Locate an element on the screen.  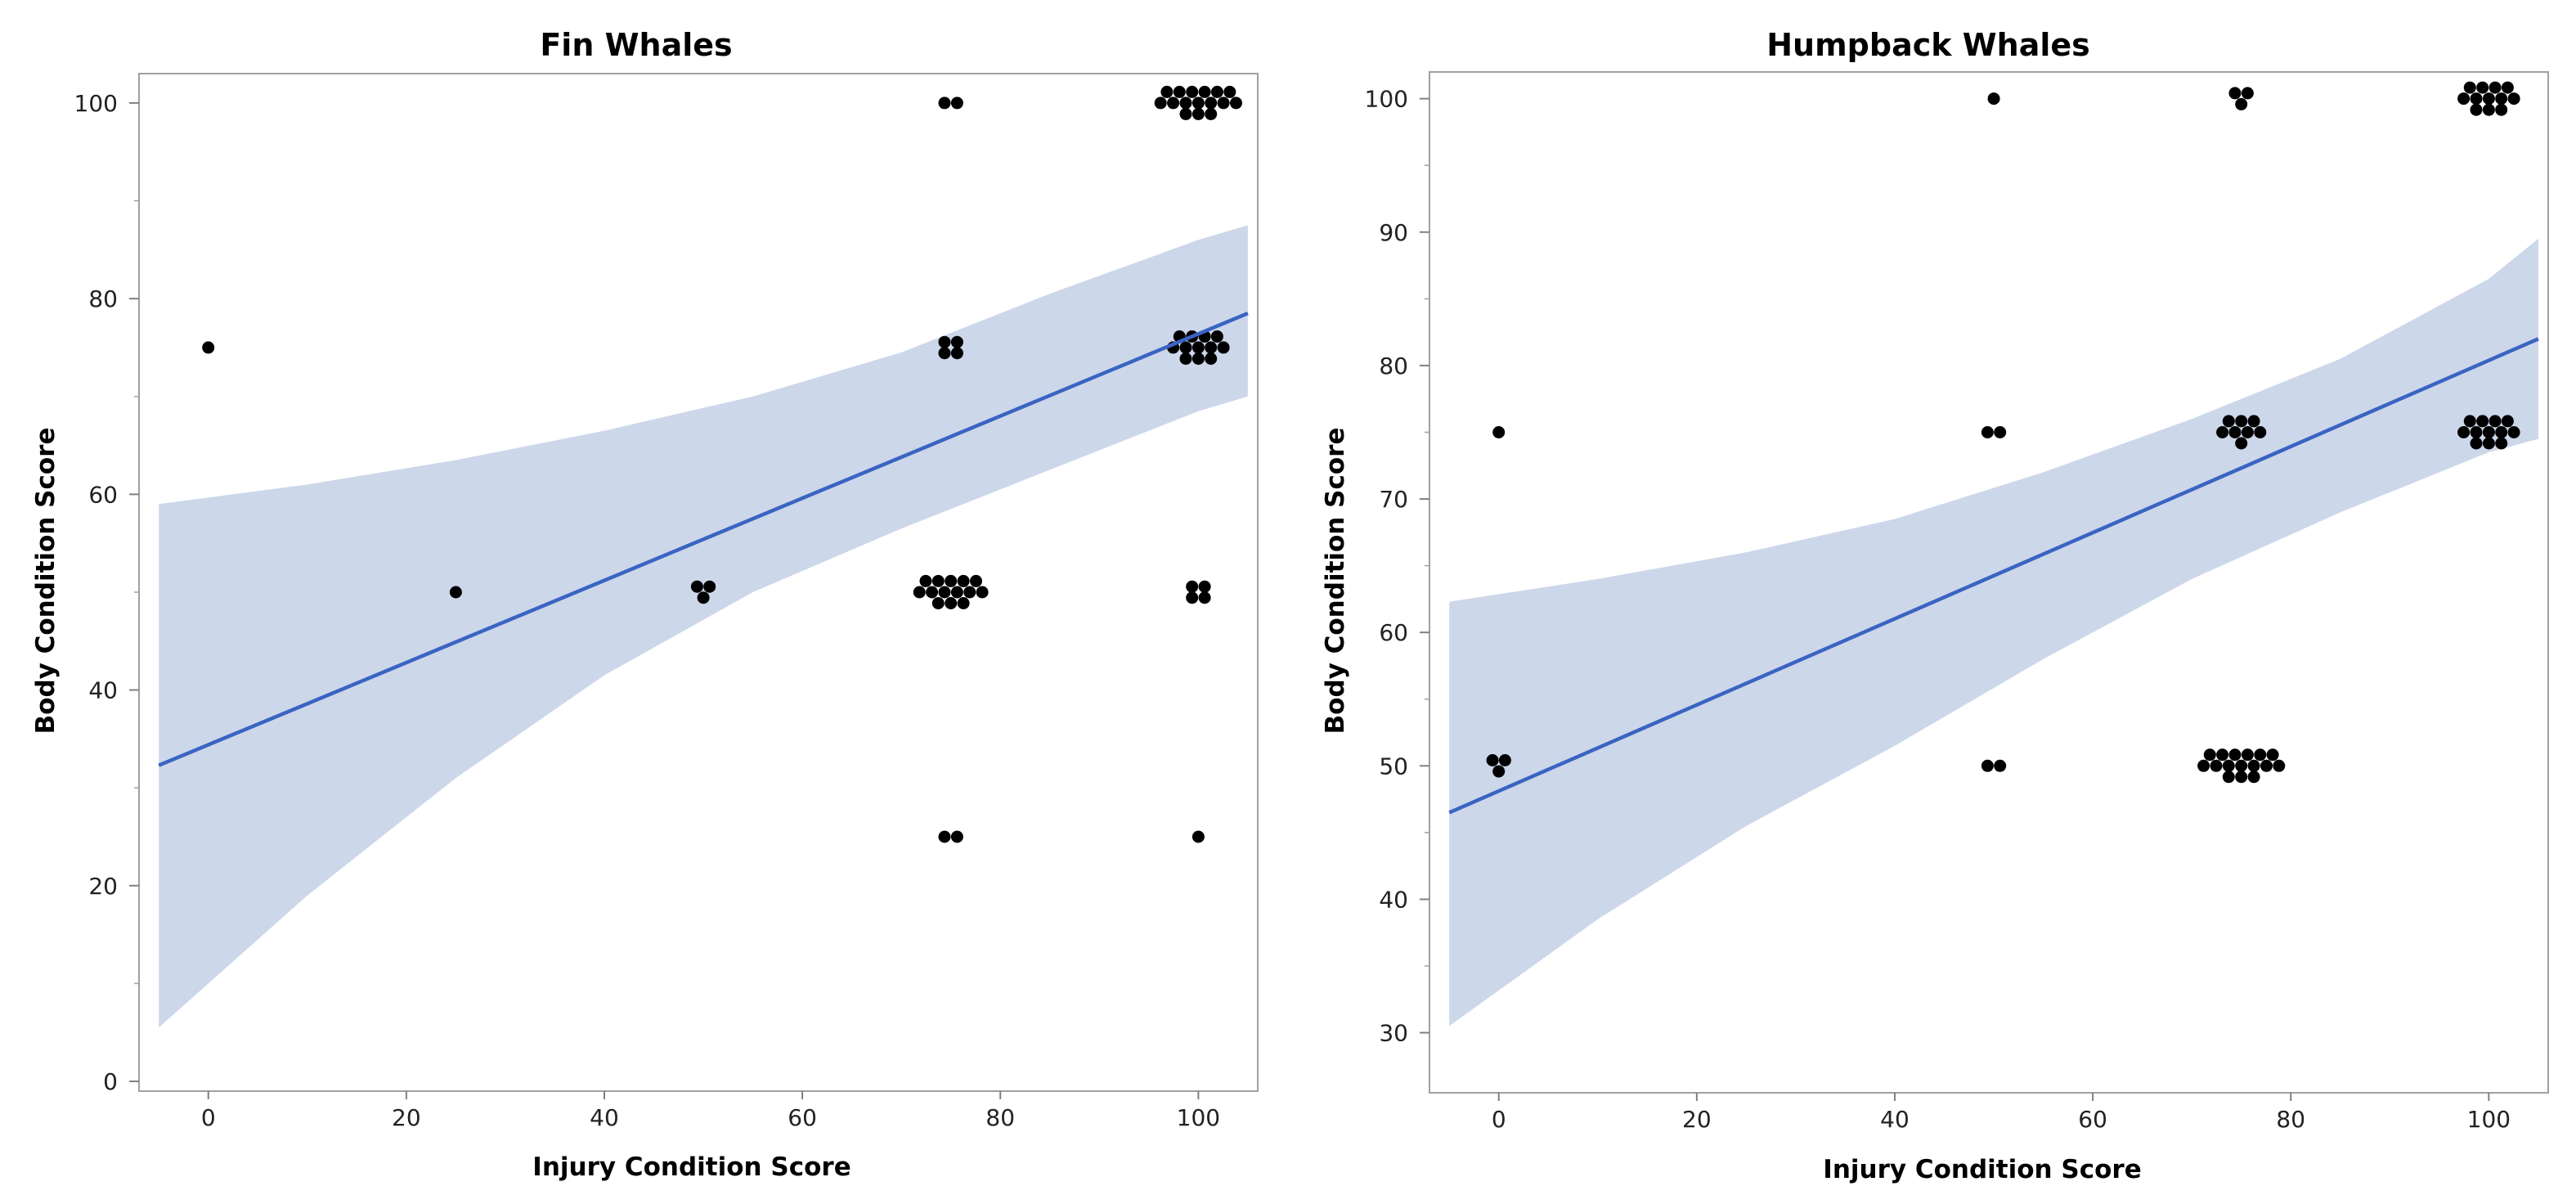
y-tick-label: 40 is located at coordinates (103, 690).